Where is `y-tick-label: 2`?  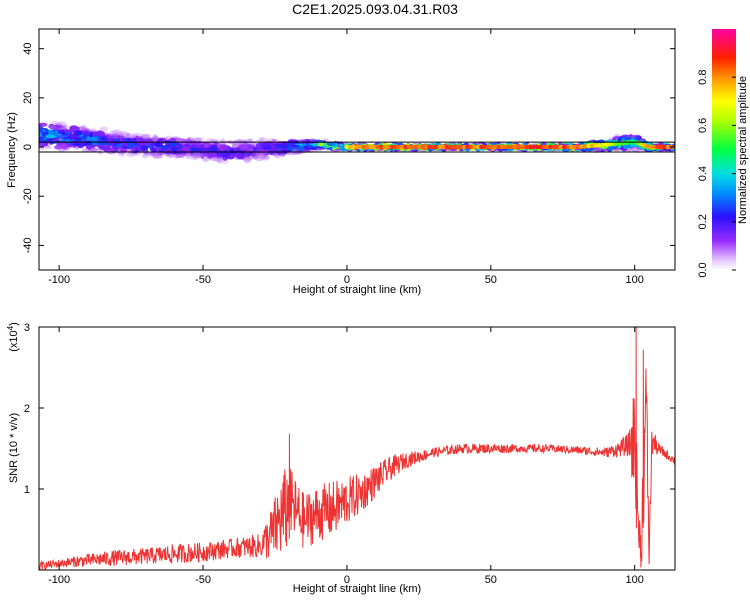 y-tick-label: 2 is located at coordinates (27, 409).